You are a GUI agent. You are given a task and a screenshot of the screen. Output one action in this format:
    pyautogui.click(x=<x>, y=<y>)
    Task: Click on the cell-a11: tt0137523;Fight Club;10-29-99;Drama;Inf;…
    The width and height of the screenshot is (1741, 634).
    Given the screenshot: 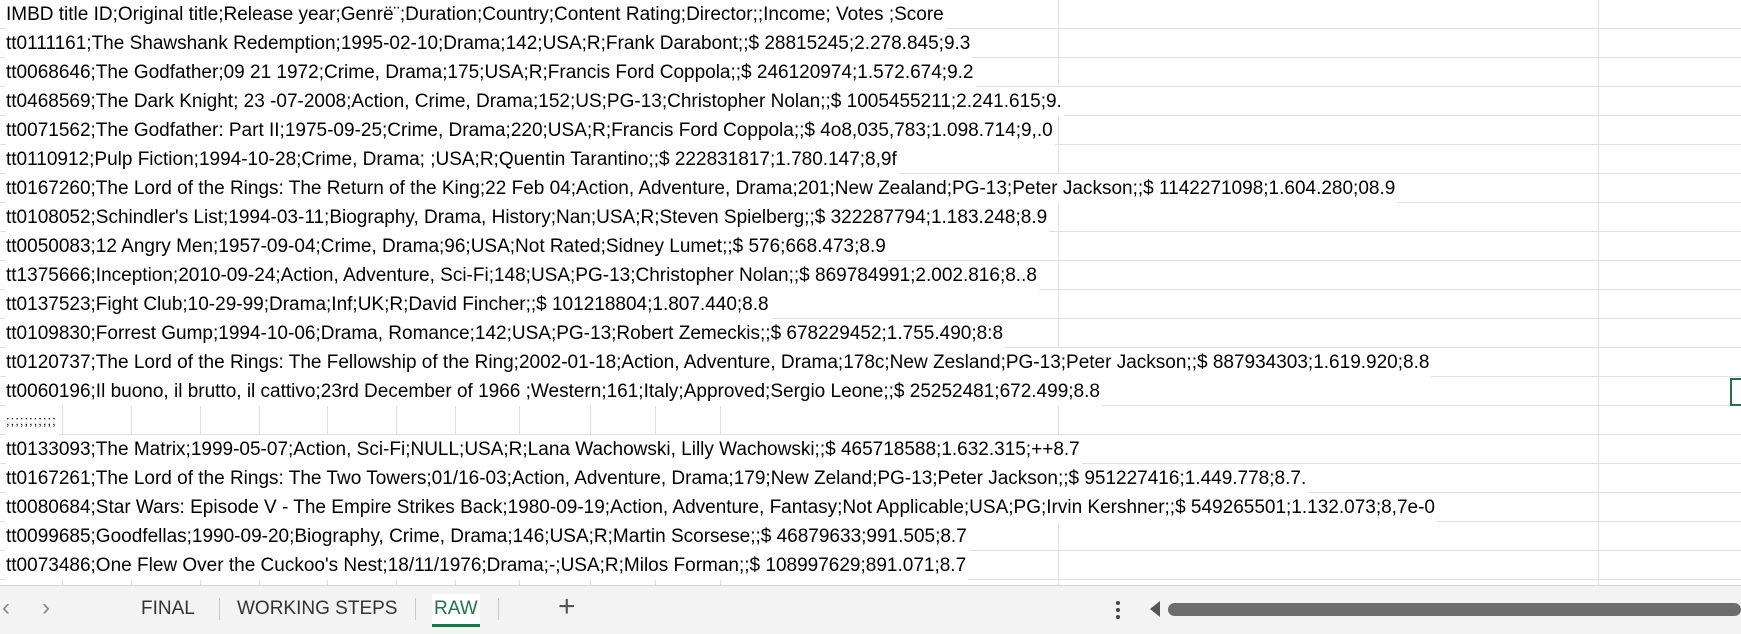 What is the action you would take?
    pyautogui.click(x=388, y=304)
    